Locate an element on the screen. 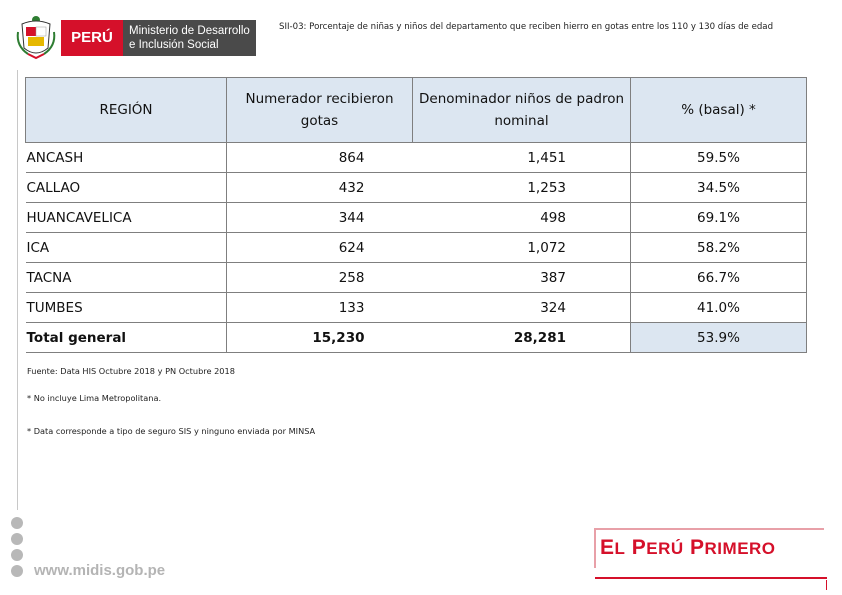 The height and width of the screenshot is (595, 842). table-row: ICA 624 1,072 58.2% is located at coordinates (416, 247).